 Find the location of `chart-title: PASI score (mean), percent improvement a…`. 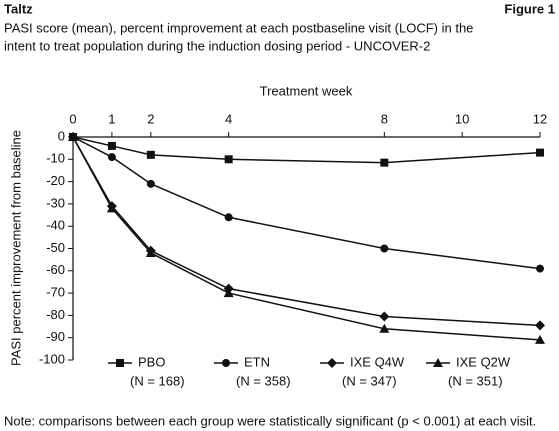

chart-title: PASI score (mean), percent improvement a… is located at coordinates (238, 27).